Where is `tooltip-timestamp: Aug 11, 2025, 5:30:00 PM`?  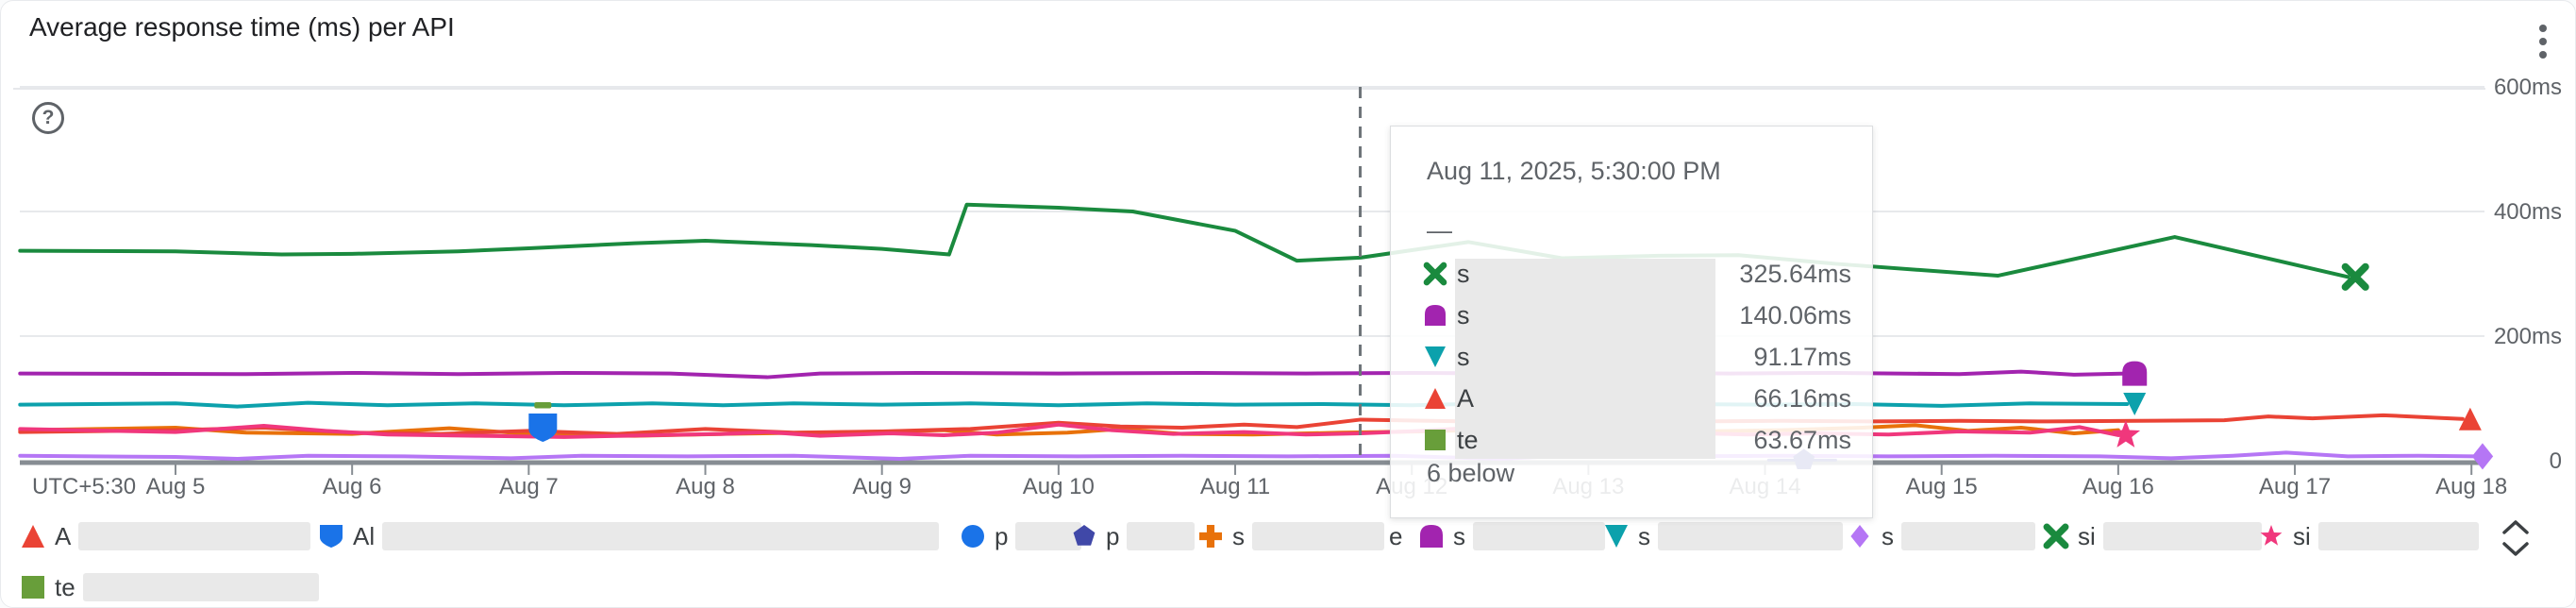 tooltip-timestamp: Aug 11, 2025, 5:30:00 PM is located at coordinates (1574, 171).